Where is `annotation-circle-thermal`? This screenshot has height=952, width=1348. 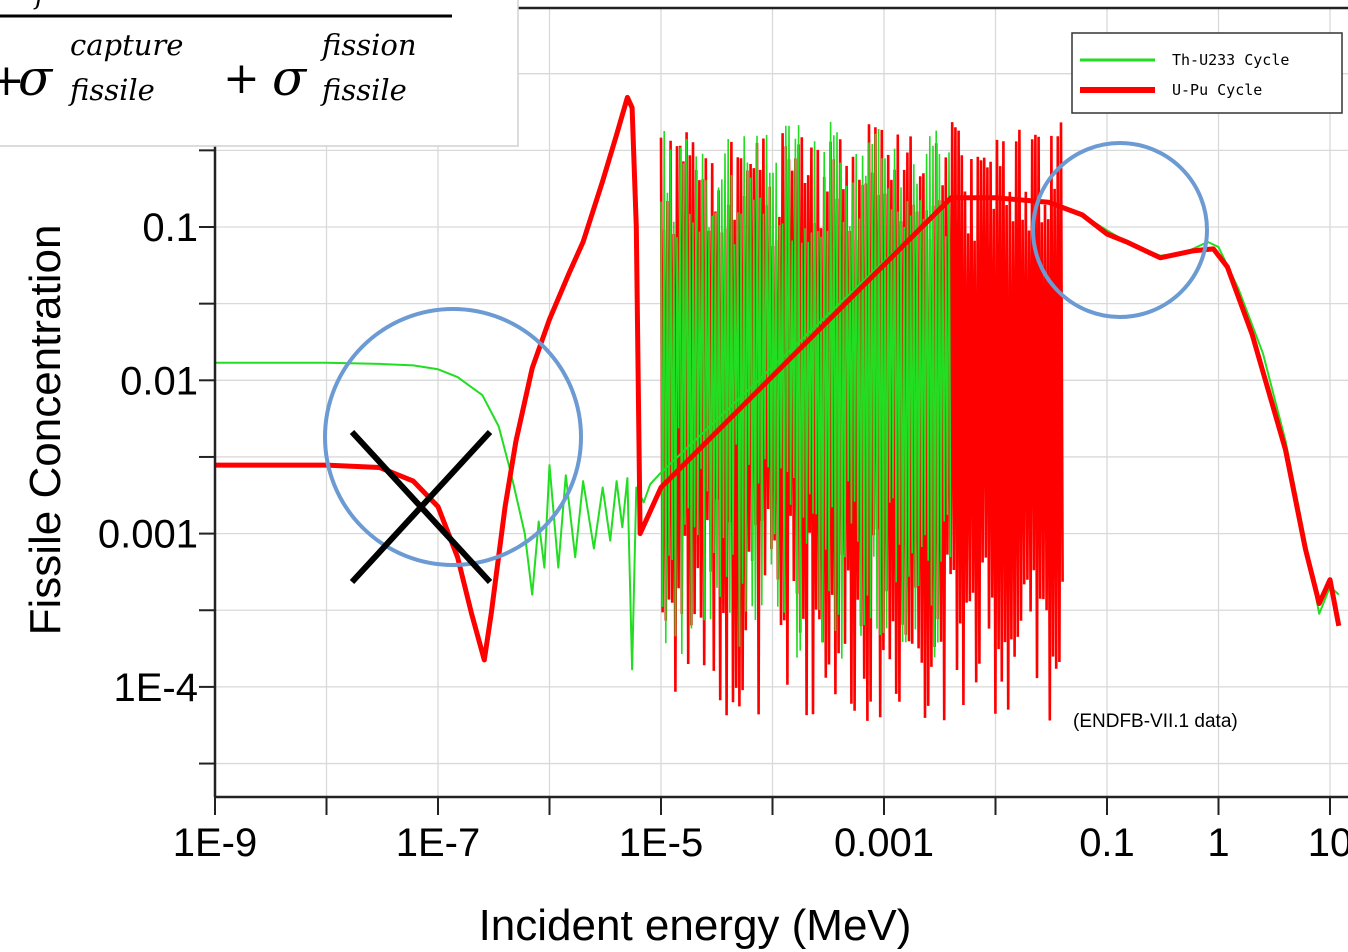
annotation-circle-thermal is located at coordinates (453, 437).